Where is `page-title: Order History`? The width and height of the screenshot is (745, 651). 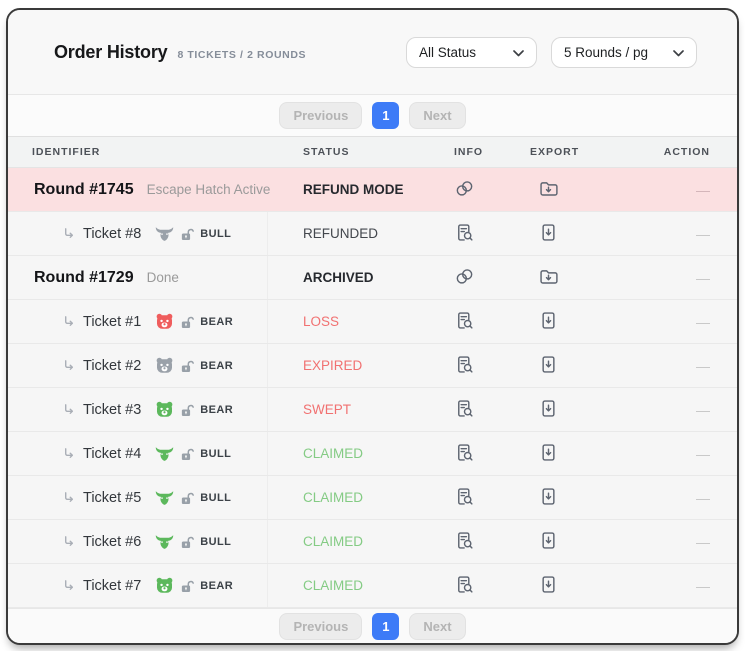 page-title: Order History is located at coordinates (111, 51).